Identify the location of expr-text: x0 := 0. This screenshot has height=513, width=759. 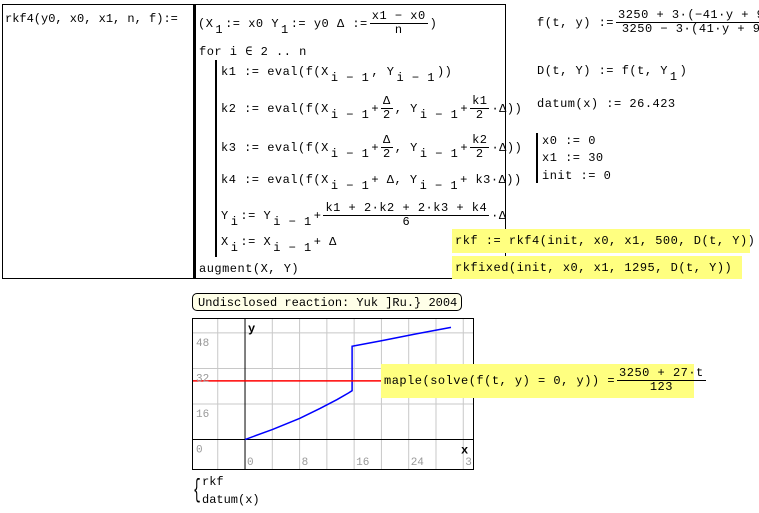
(569, 141).